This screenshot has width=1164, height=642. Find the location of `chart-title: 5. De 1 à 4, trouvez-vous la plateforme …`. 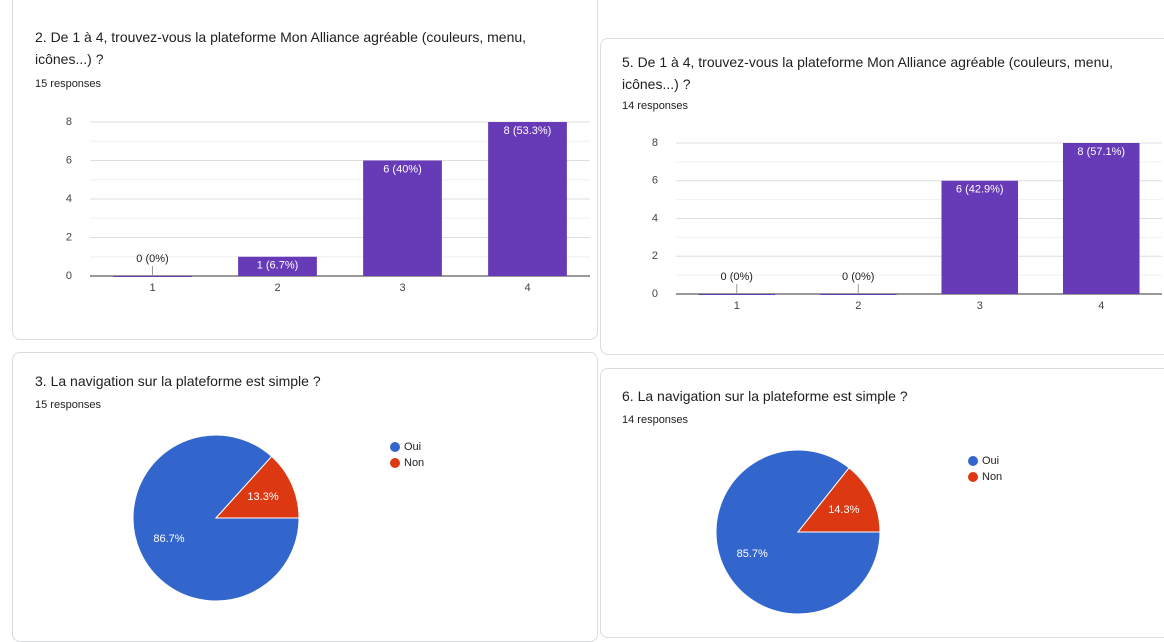

chart-title: 5. De 1 à 4, trouvez-vous la plateforme … is located at coordinates (868, 73).